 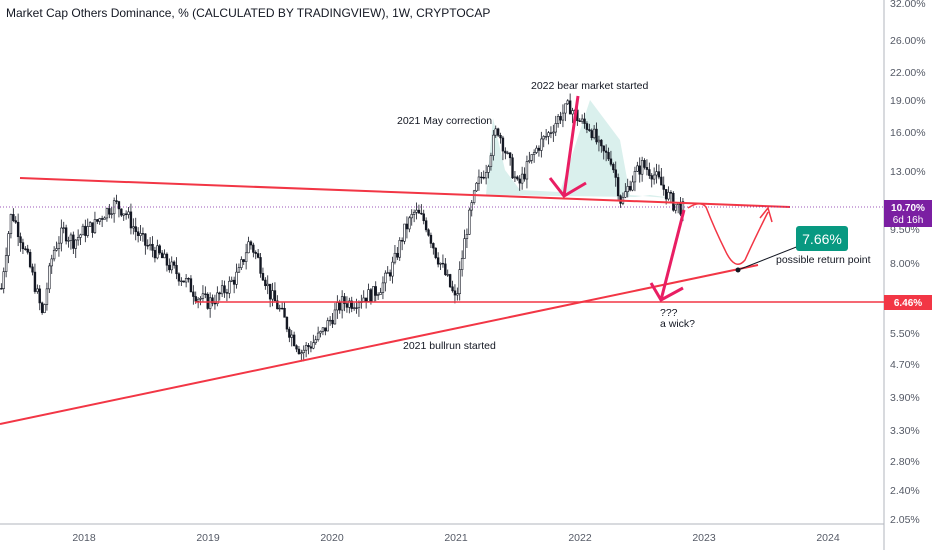 I want to click on x-tick-label: 2020, so click(x=332, y=538).